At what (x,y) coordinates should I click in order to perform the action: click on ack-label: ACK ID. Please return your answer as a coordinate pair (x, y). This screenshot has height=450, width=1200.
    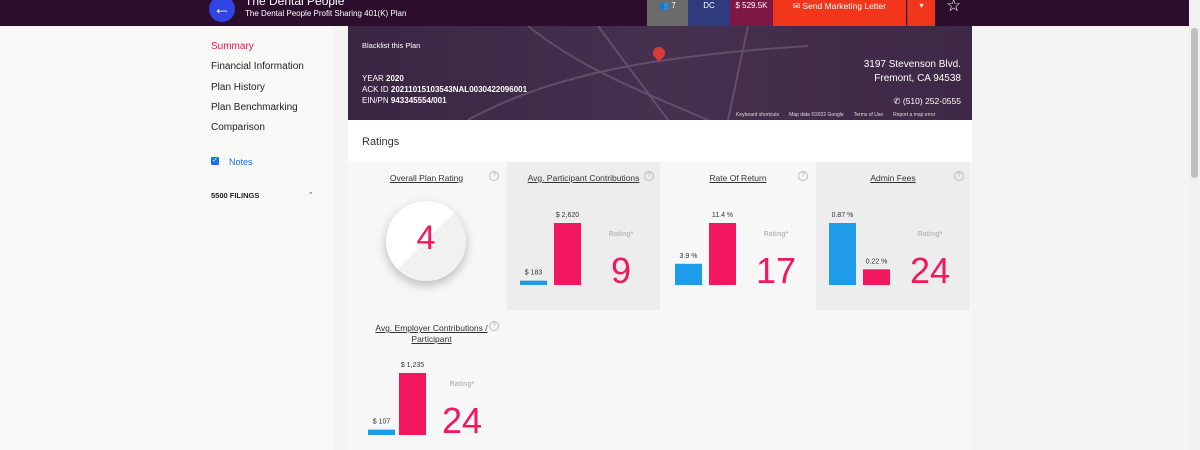
    Looking at the image, I should click on (375, 89).